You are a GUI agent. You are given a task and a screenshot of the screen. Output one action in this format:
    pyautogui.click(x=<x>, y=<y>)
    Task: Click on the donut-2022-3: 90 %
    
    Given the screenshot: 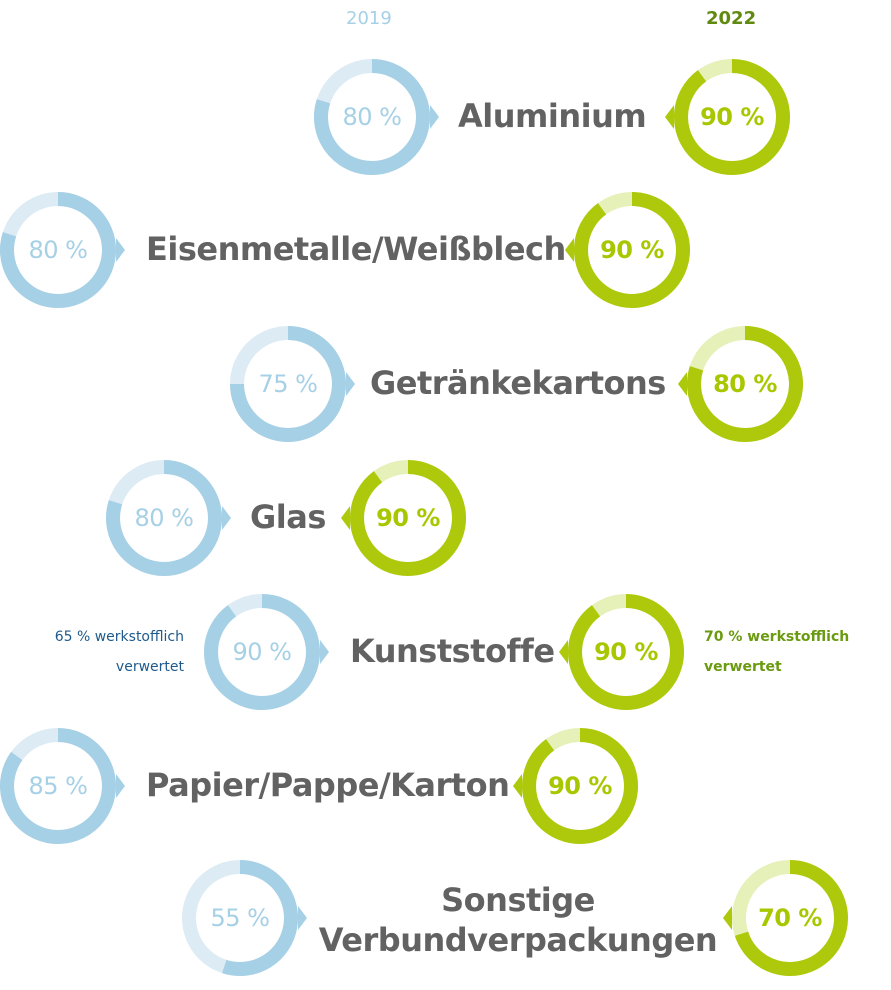 What is the action you would take?
    pyautogui.click(x=408, y=518)
    